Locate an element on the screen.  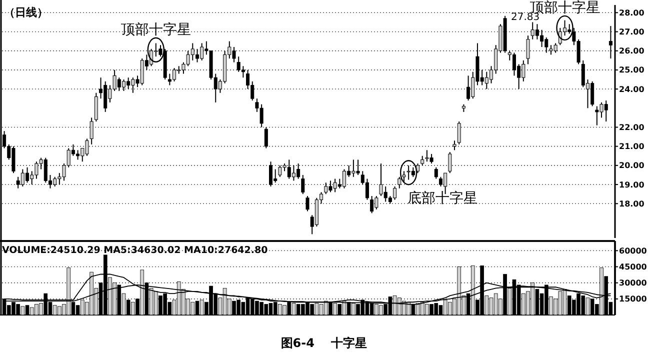
y-tick-label: 45000 is located at coordinates (633, 267).